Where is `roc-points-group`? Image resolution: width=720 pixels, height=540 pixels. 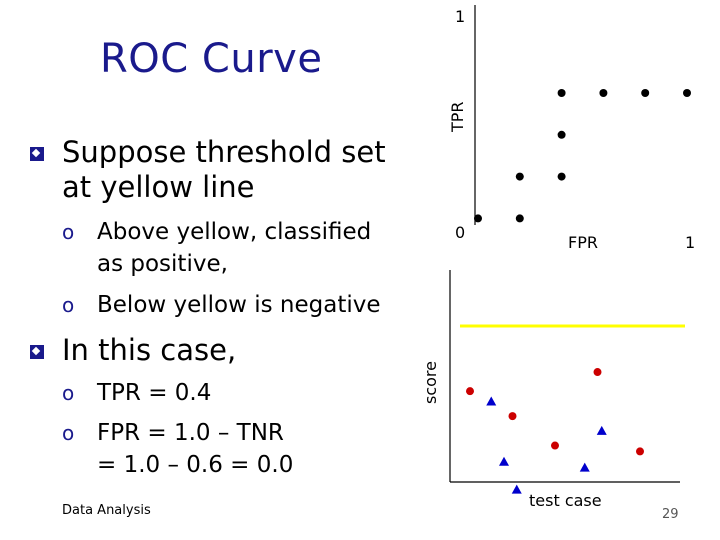
roc-points-group is located at coordinates (582, 156).